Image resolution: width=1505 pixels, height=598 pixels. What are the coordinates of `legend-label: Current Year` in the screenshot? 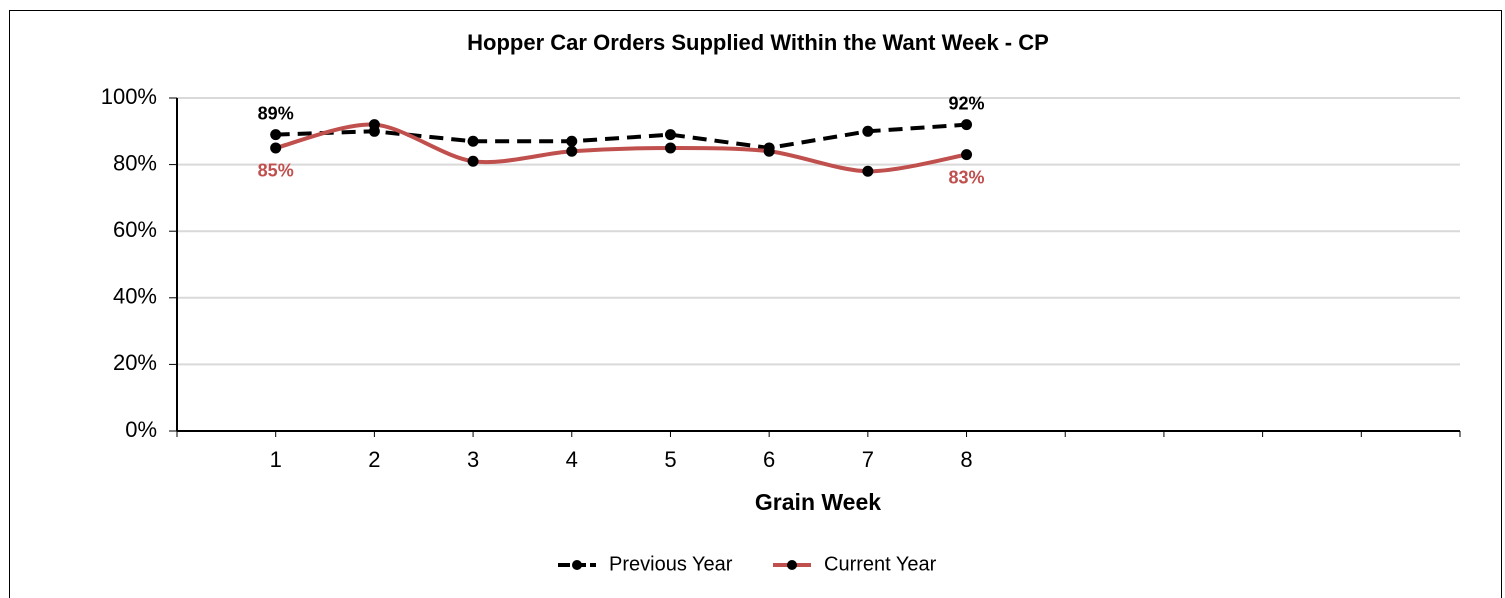 It's located at (880, 564).